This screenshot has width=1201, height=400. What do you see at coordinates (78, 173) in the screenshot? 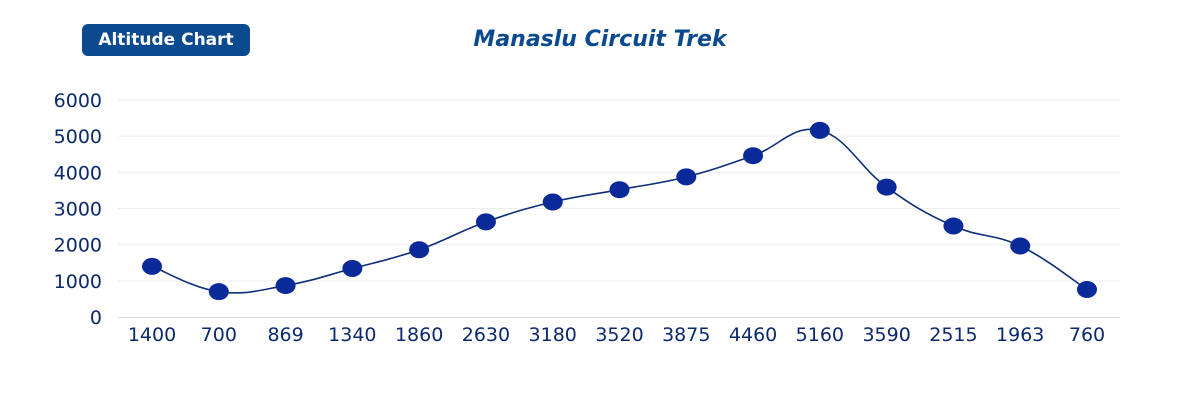
I see `y-tick-label-4000: 4000` at bounding box center [78, 173].